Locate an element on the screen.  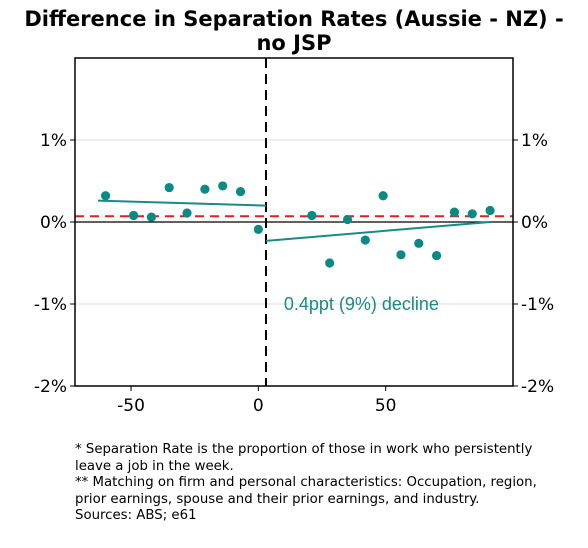
chart-title-line2: no JSP is located at coordinates (293, 43).